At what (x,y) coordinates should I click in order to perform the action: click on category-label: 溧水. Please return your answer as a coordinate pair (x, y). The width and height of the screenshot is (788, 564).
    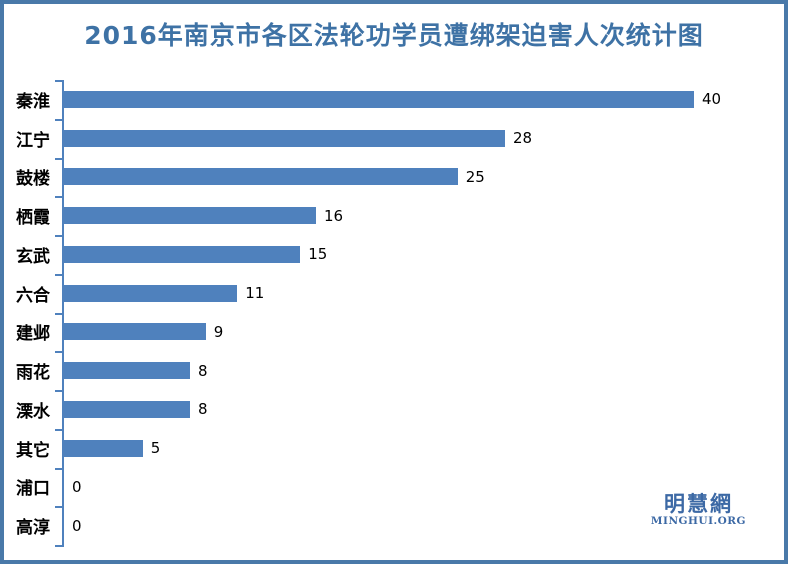
    Looking at the image, I should click on (33, 411).